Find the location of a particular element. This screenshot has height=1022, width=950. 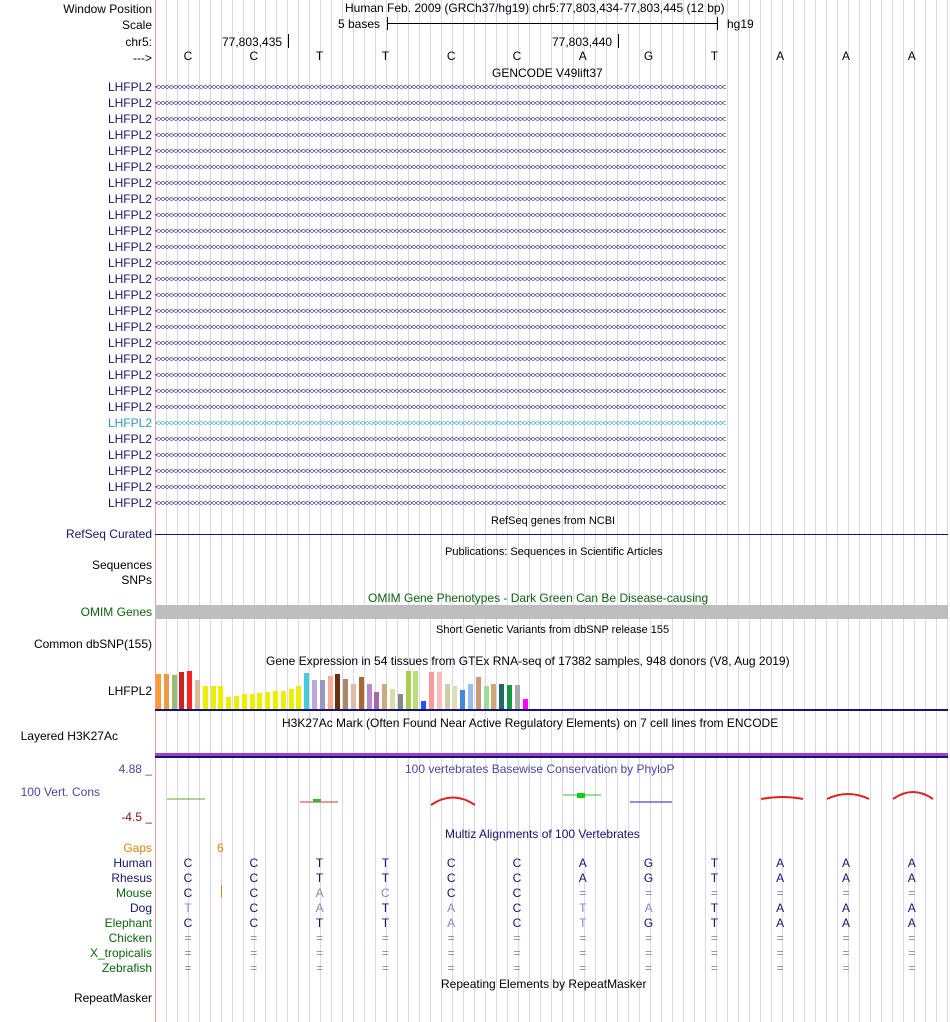

omim-track-label: OMIM Genes is located at coordinates (116, 612).